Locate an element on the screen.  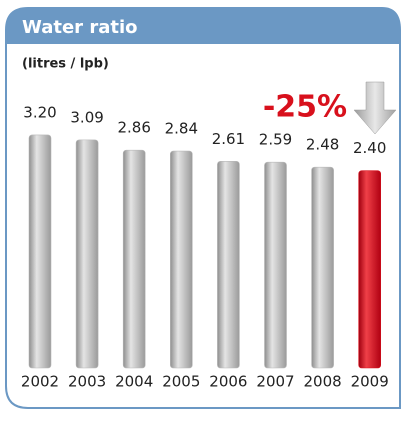
x-tick-label: 2003 is located at coordinates (87, 382).